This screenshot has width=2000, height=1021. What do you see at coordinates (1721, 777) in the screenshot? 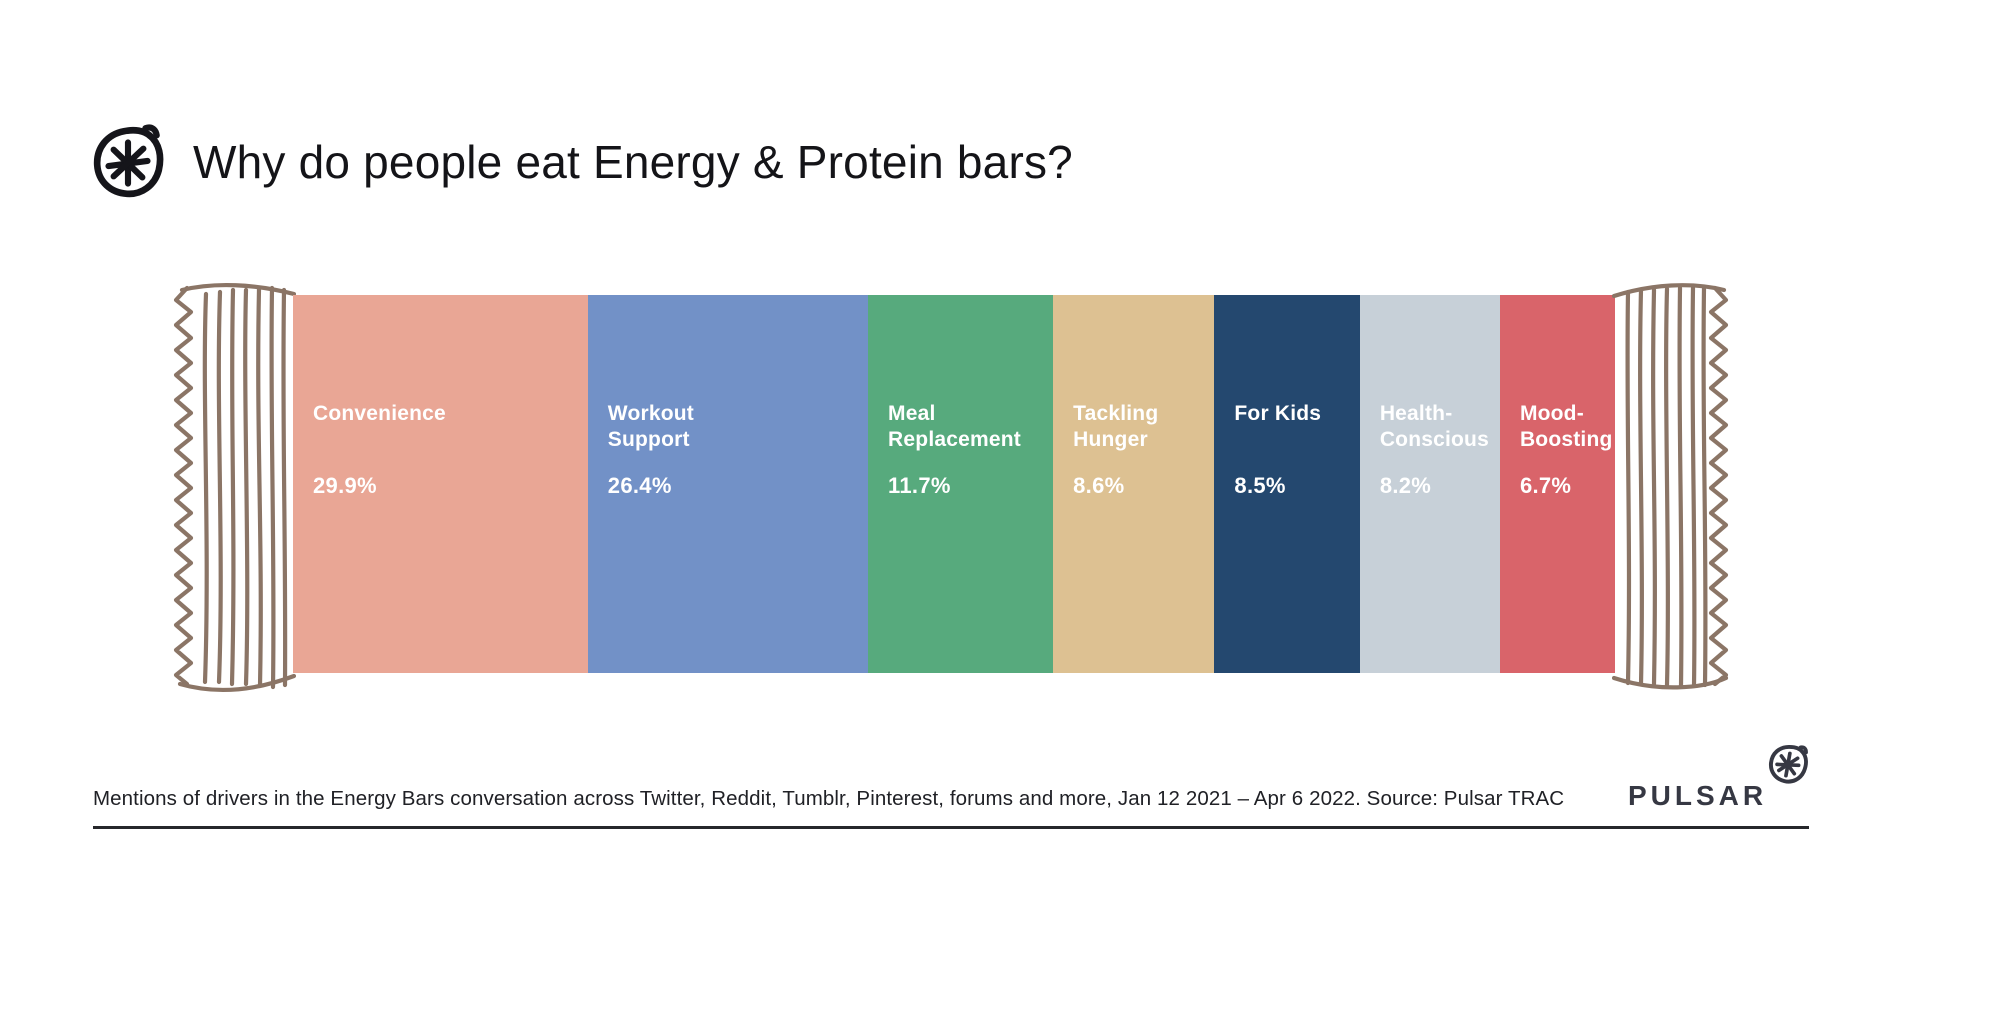
I see `pulsar-brand: PULSAR` at bounding box center [1721, 777].